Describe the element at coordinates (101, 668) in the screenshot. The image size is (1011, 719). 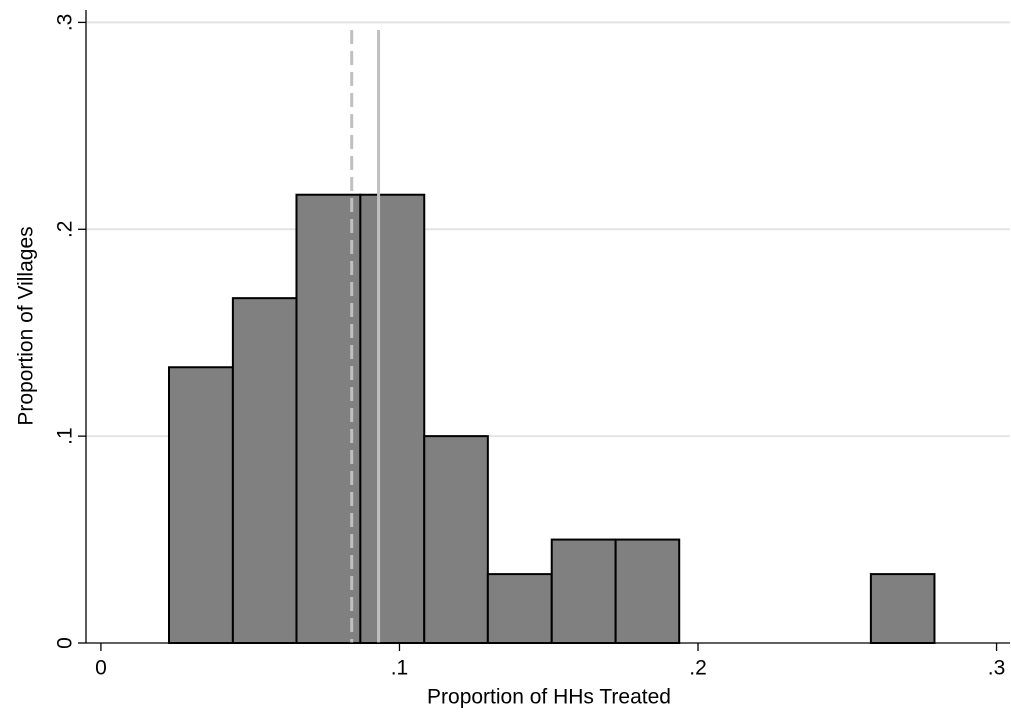
I see `x-tick-label: 0` at that location.